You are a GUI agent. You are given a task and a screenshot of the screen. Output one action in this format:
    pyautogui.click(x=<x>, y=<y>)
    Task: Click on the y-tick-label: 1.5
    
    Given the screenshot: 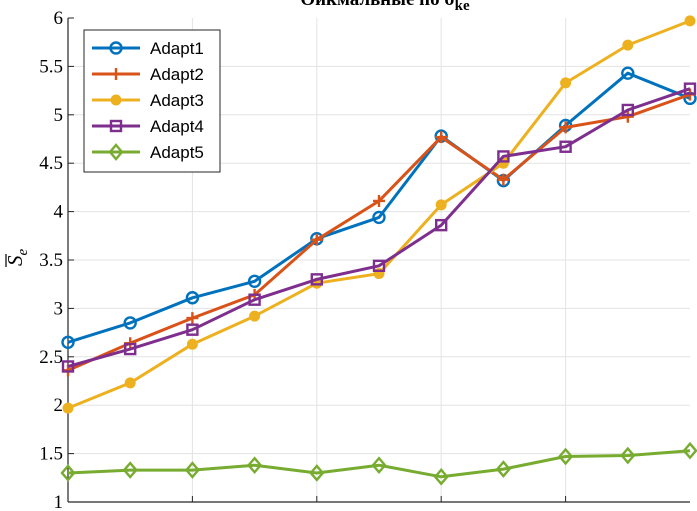 What is the action you would take?
    pyautogui.click(x=51, y=454)
    